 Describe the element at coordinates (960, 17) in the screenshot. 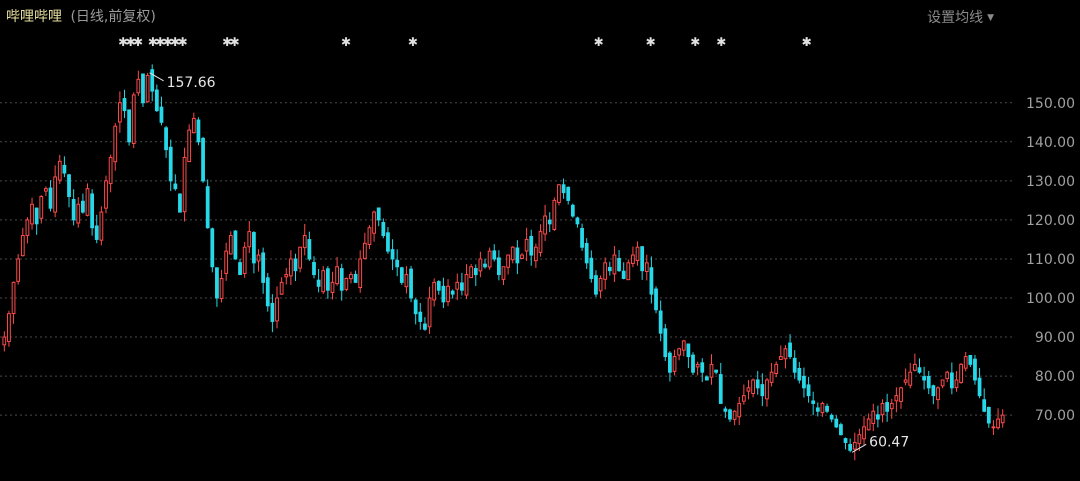

I see `ma-settings-button: 设置均线 ▼` at that location.